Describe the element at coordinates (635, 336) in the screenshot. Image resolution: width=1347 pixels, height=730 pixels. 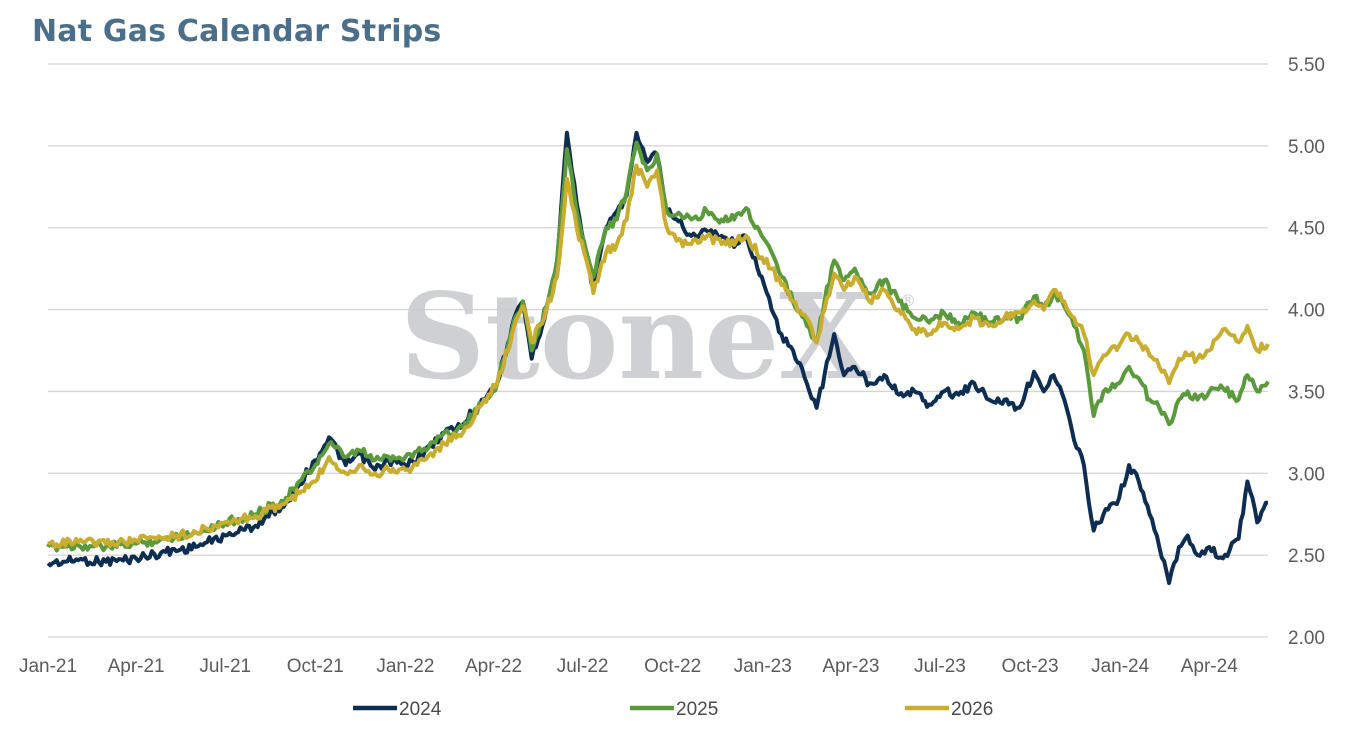
I see `watermark-text: StoneX` at that location.